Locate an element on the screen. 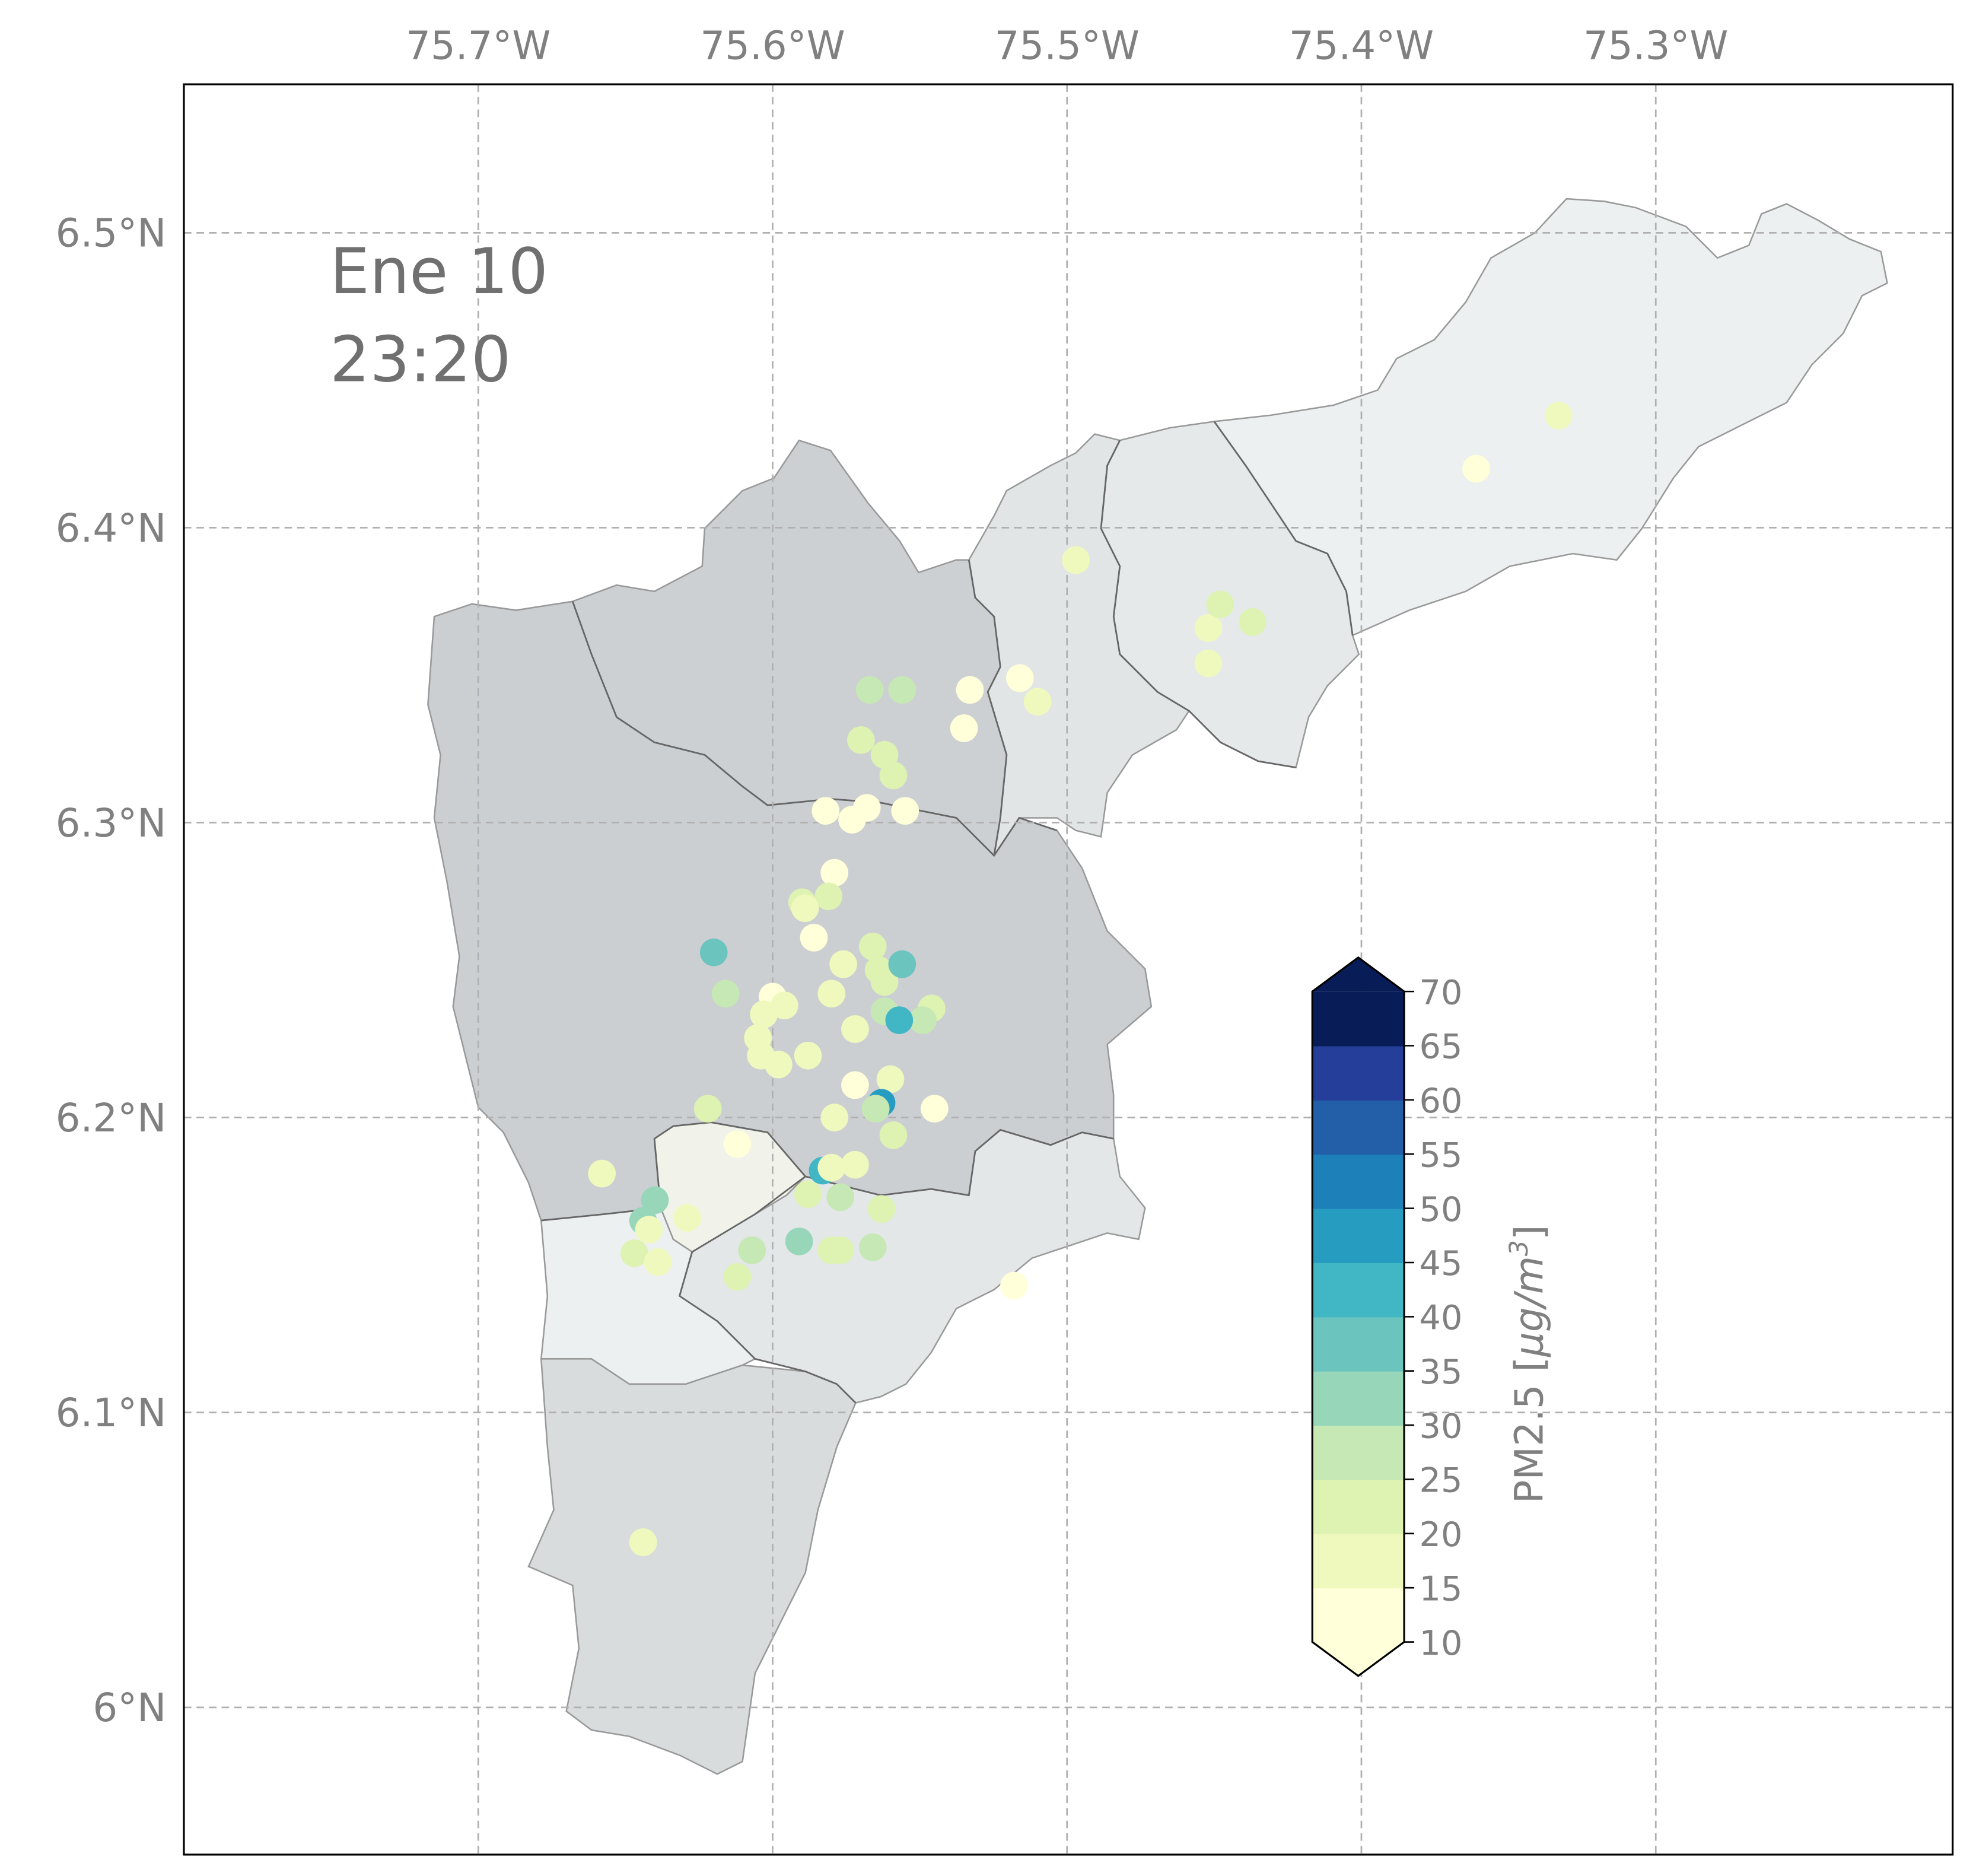 The height and width of the screenshot is (1876, 1973). lon-tick-label: 75.3°W is located at coordinates (1655, 46).